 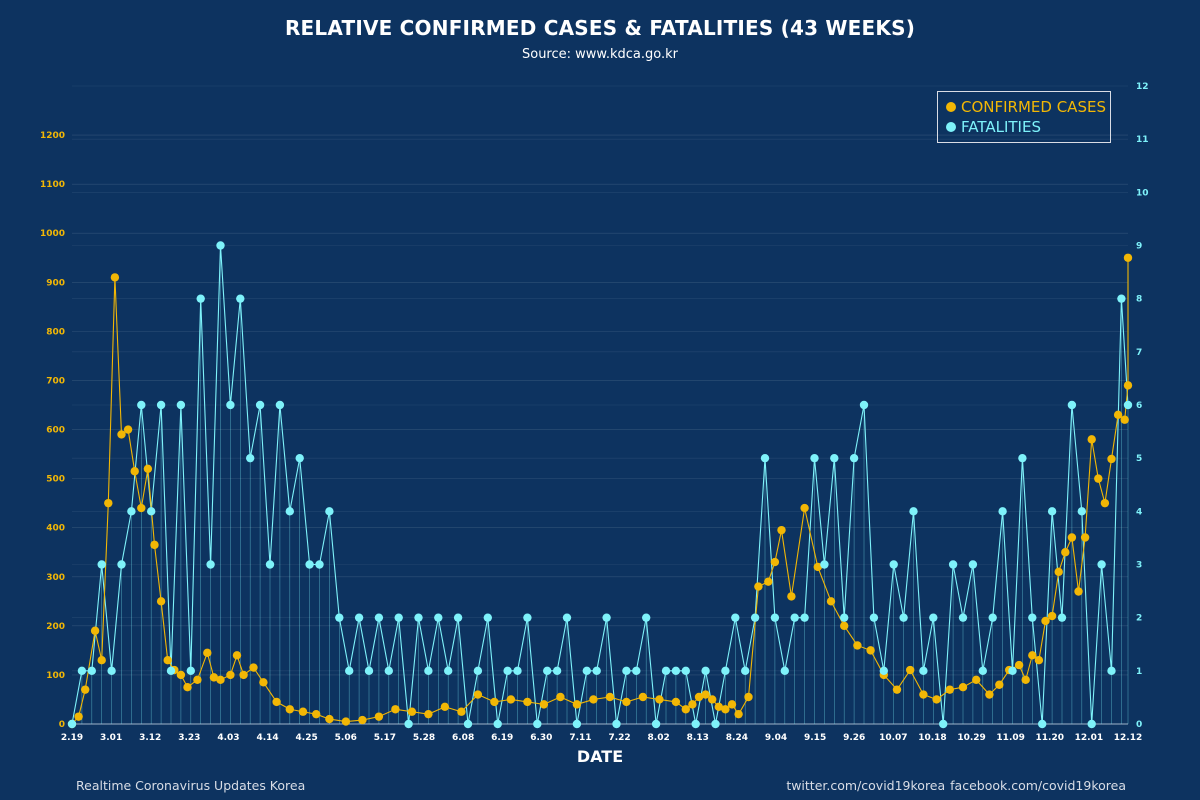 I want to click on footer-credit: Realtime Coronavirus Updates Korea, so click(x=191, y=785).